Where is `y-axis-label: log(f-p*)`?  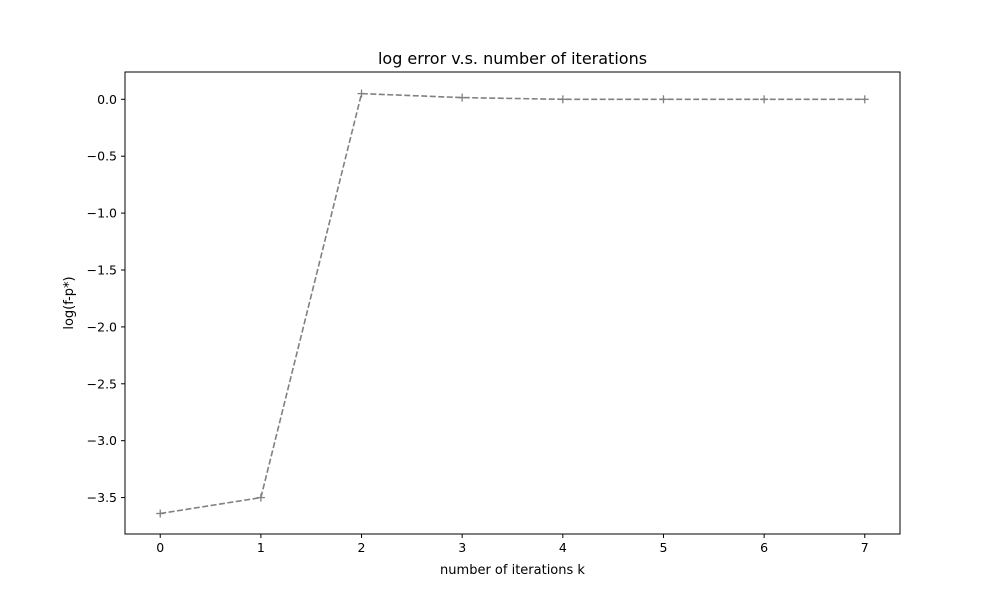 y-axis-label: log(f-p*) is located at coordinates (69, 302).